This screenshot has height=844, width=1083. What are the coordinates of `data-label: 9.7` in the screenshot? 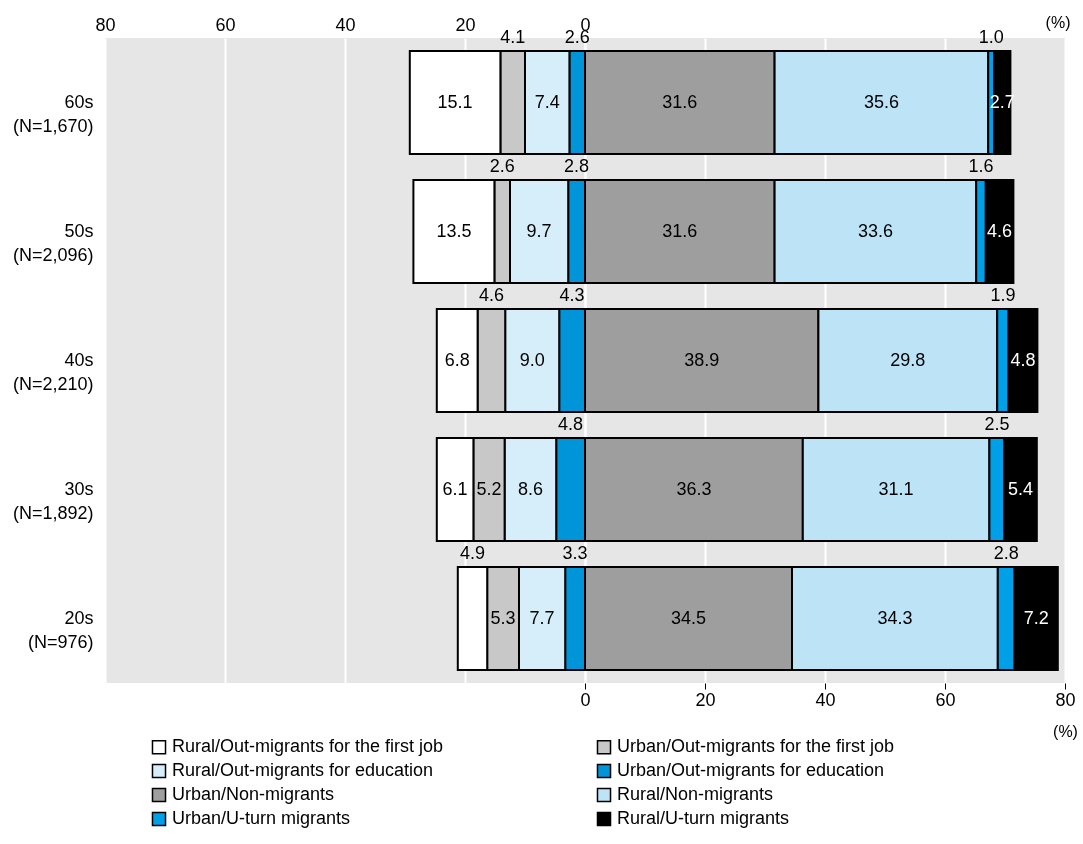 It's located at (539, 230).